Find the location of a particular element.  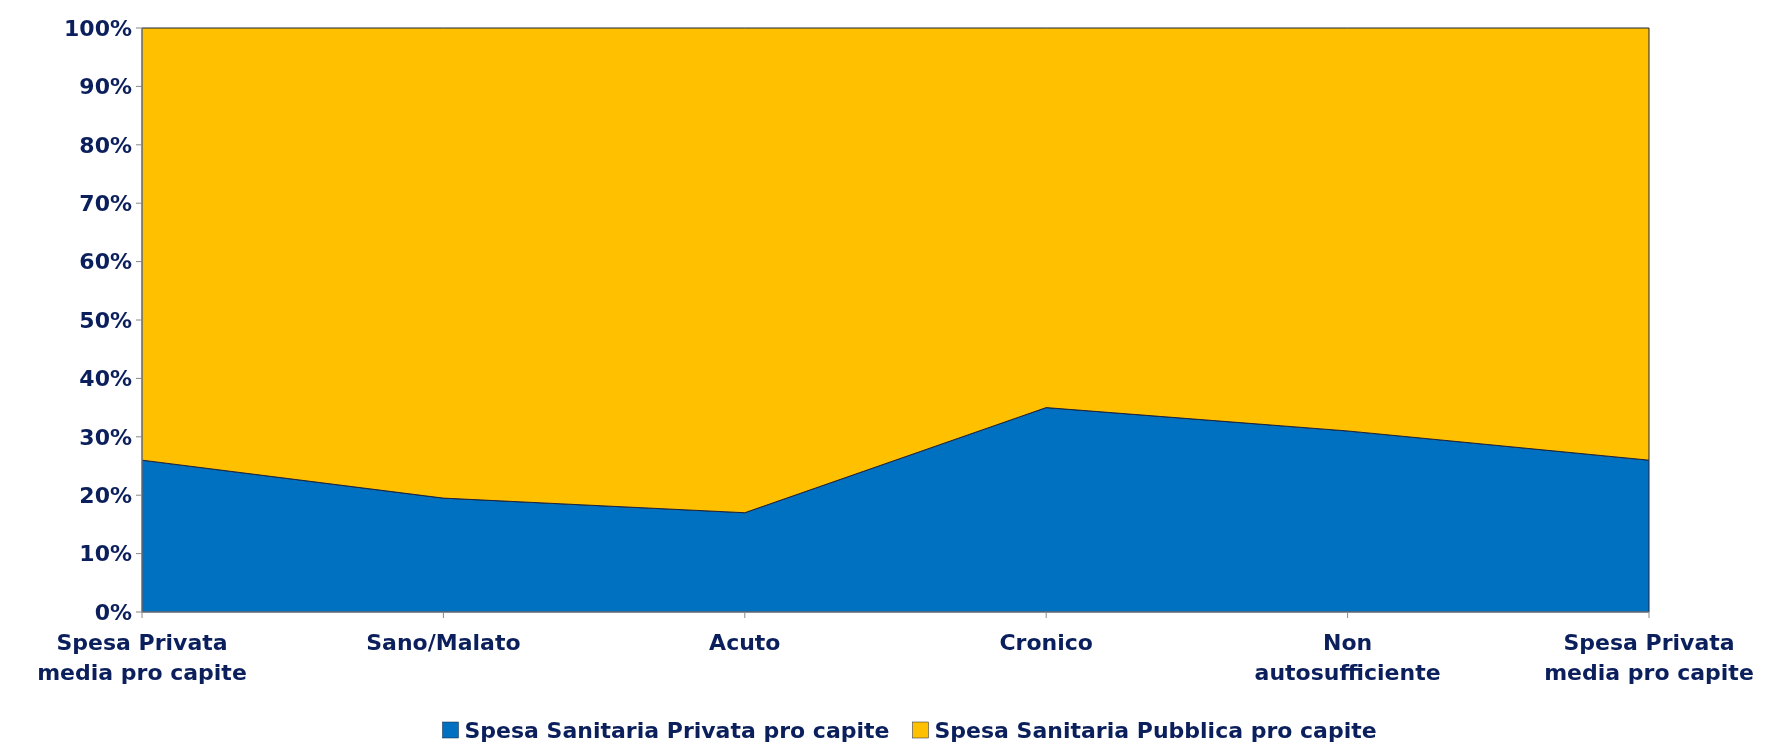

legend-label: Spesa Sanitaria Privata pro capite is located at coordinates (677, 730).